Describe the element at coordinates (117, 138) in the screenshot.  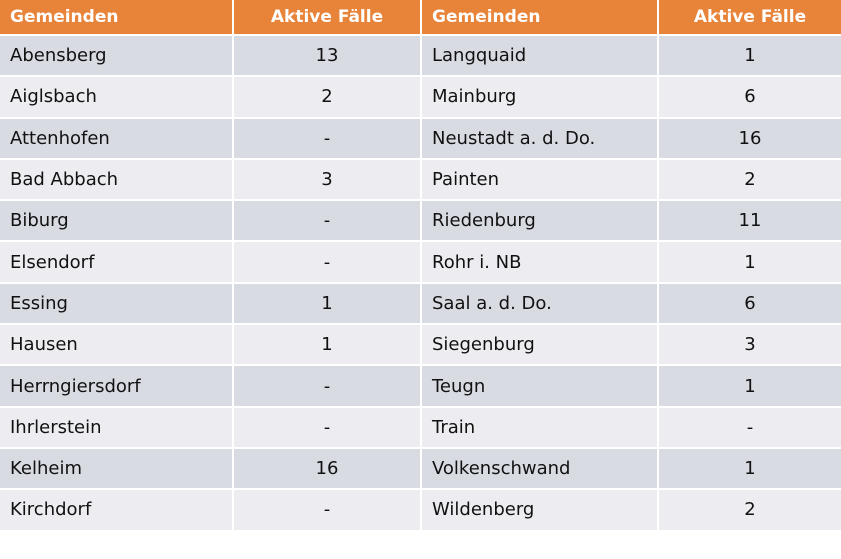
I see `municipality: Attenhofen` at that location.